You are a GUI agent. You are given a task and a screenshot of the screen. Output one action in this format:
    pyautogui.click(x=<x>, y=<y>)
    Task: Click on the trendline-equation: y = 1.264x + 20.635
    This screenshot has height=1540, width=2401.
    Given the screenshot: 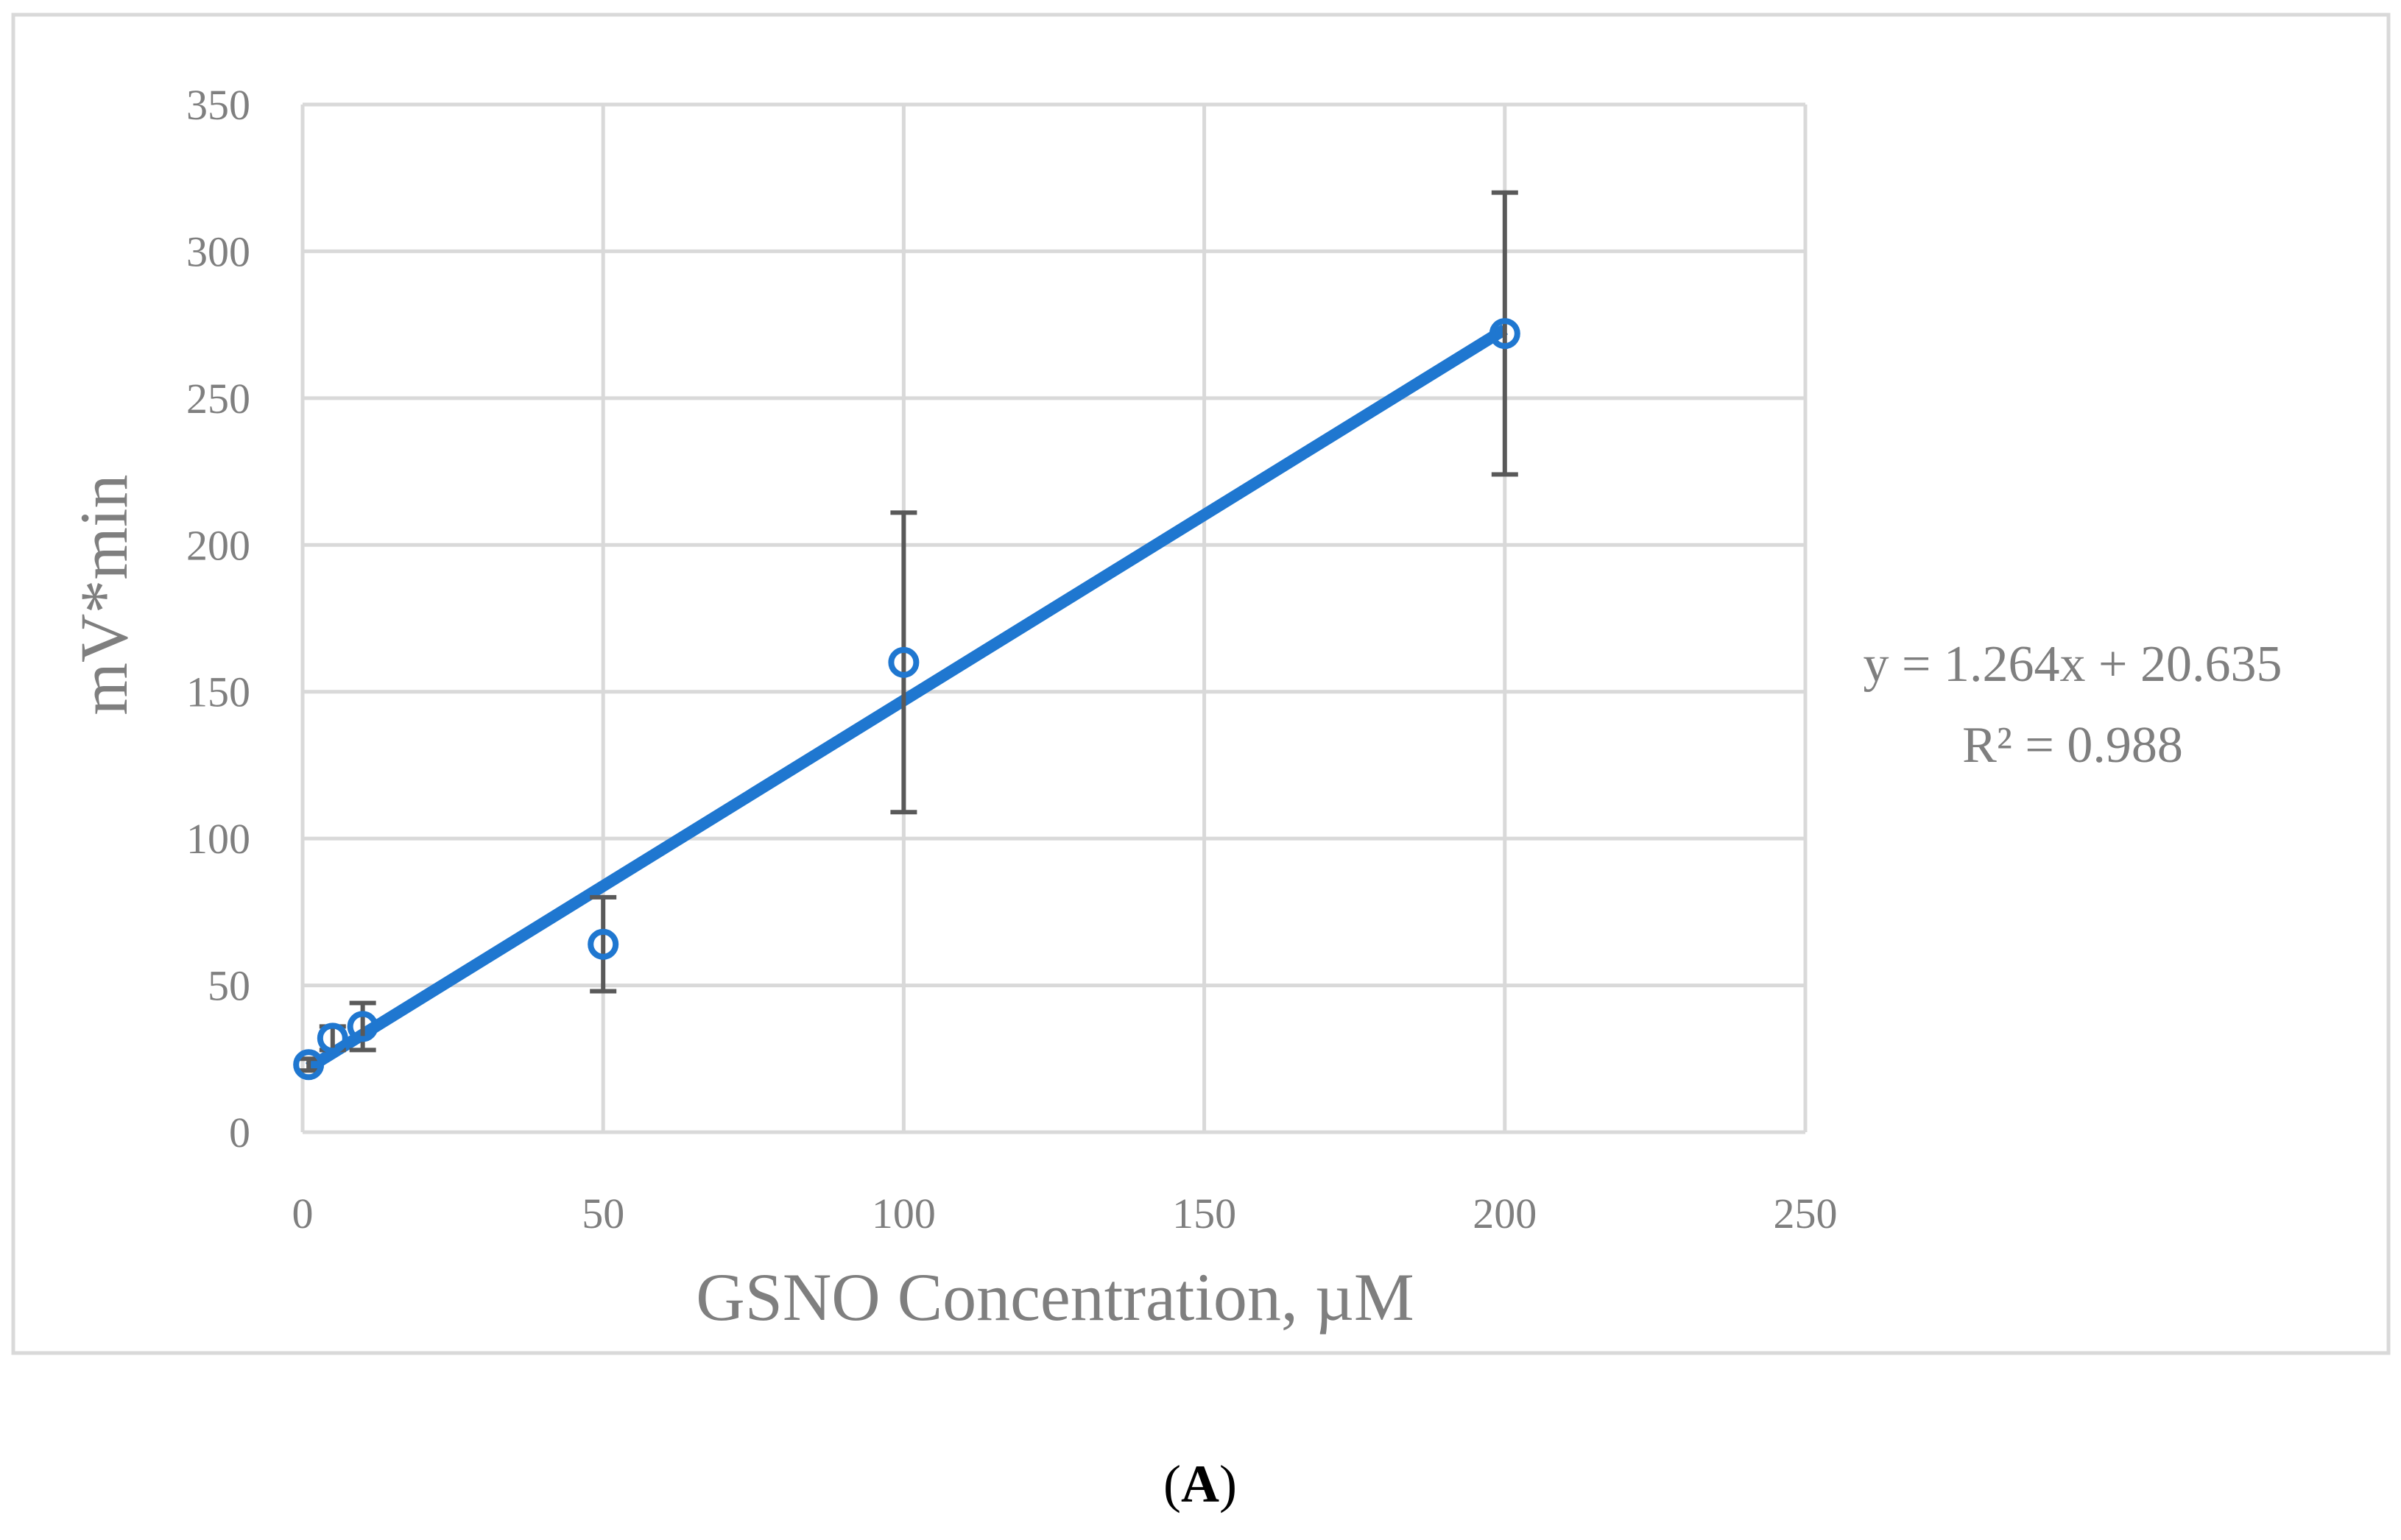 What is the action you would take?
    pyautogui.click(x=2073, y=664)
    